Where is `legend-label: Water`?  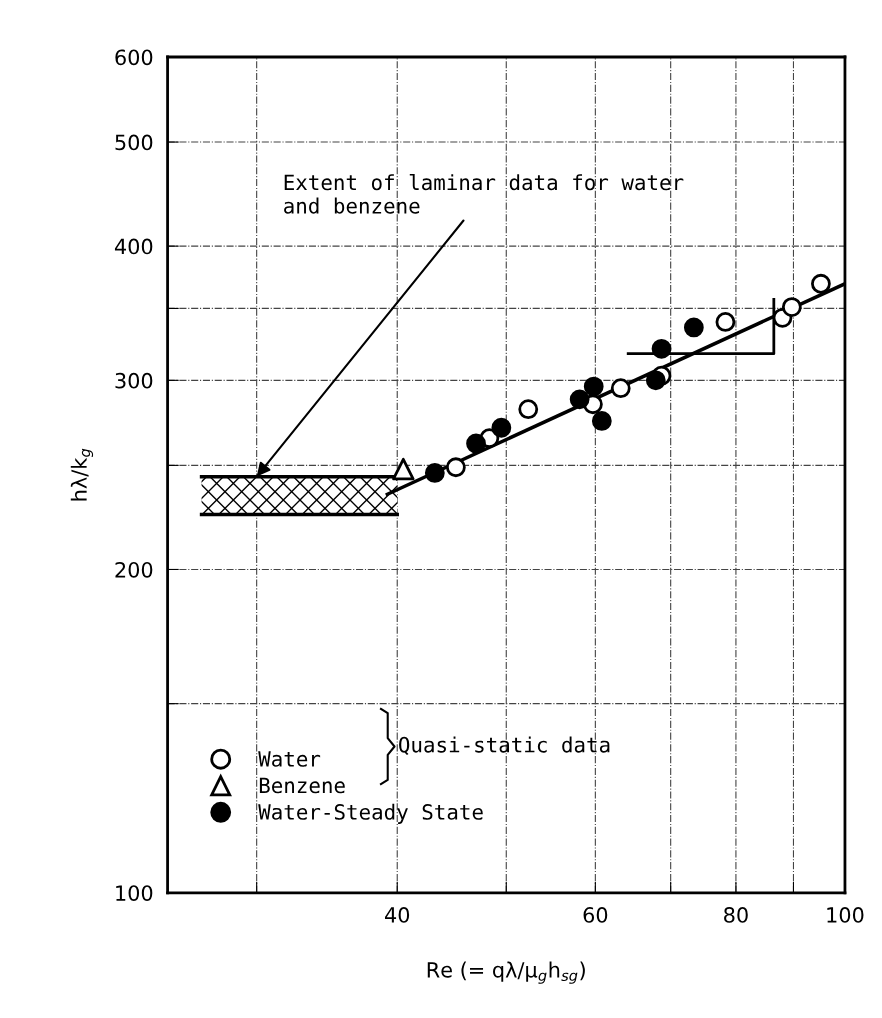 legend-label: Water is located at coordinates (289, 759).